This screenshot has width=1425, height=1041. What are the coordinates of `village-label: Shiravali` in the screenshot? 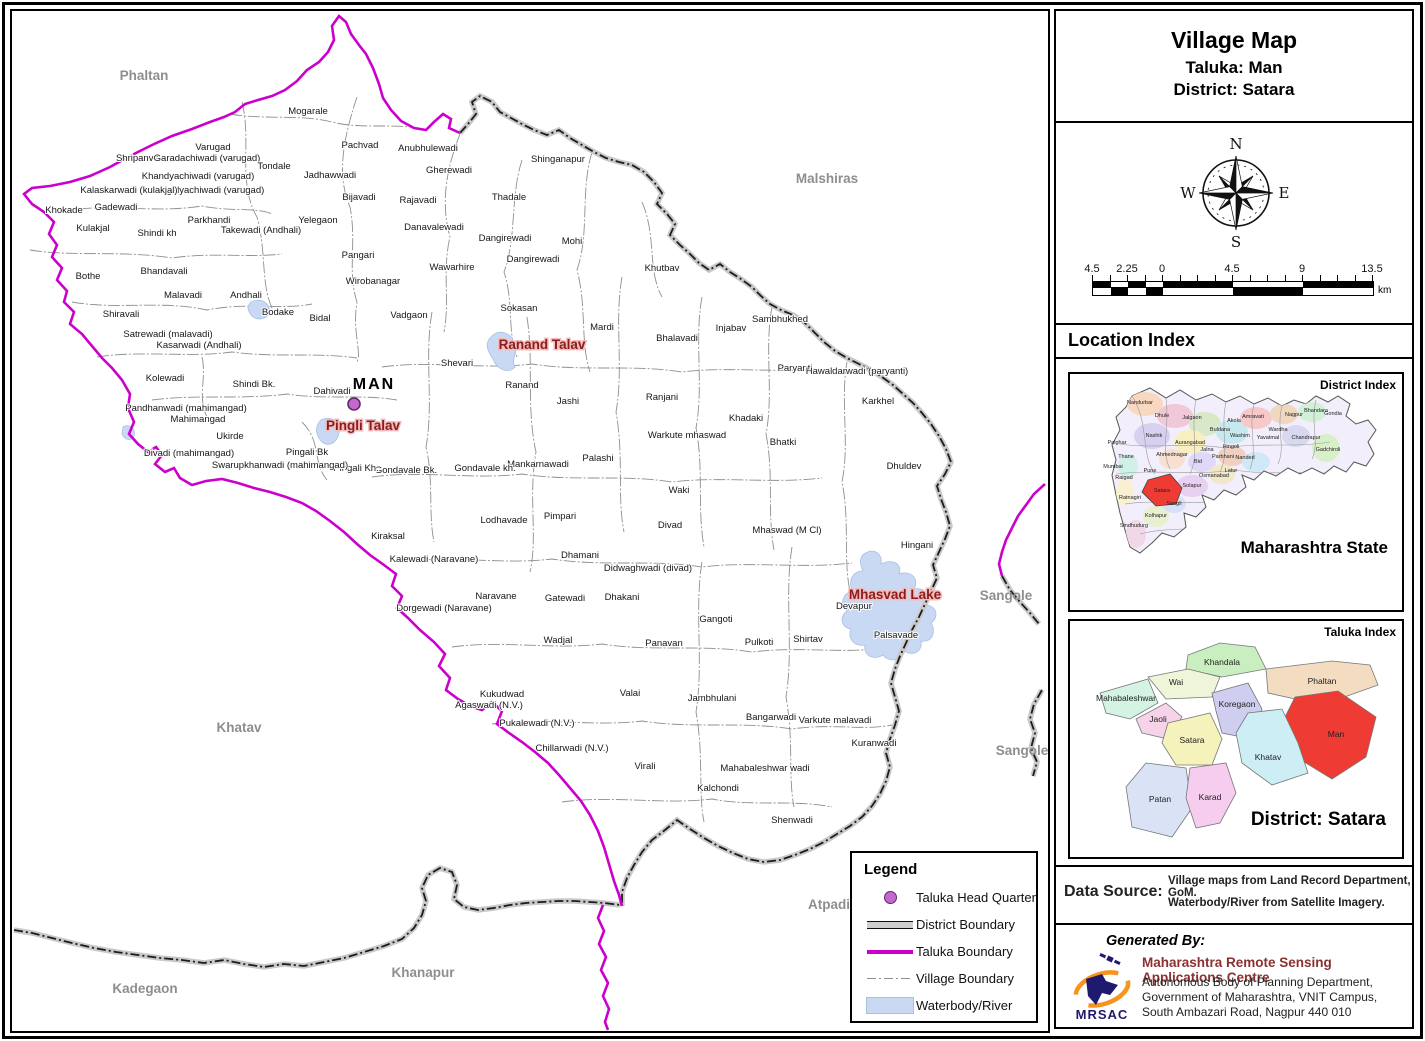 It's located at (121, 314).